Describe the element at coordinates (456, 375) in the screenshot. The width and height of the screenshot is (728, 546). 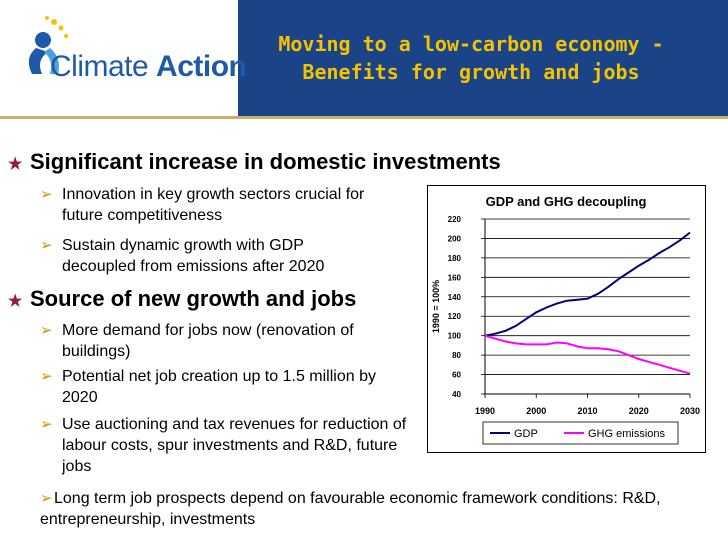
I see `y-tick-label-60: 60` at that location.